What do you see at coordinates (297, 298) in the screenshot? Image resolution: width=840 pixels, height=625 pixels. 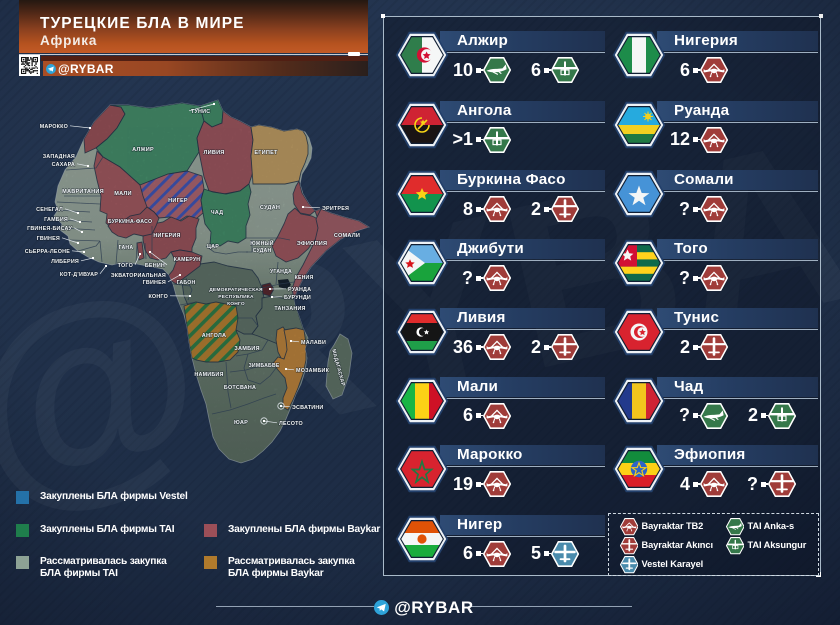 I see `svg-text: БУРУНДИ` at bounding box center [297, 298].